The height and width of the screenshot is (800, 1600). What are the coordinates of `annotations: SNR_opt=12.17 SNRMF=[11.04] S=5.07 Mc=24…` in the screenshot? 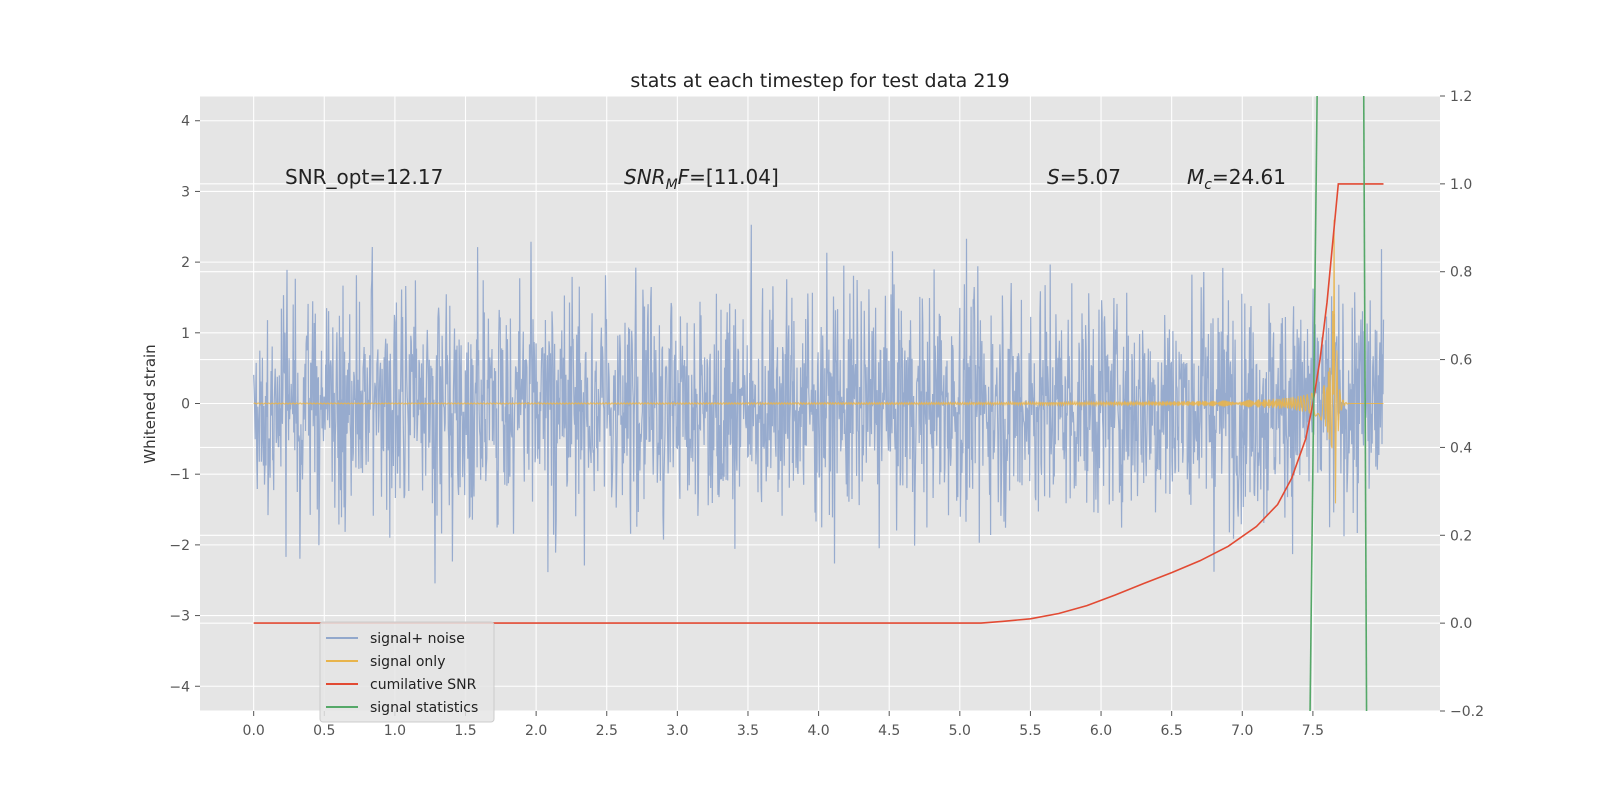 It's located at (785, 179).